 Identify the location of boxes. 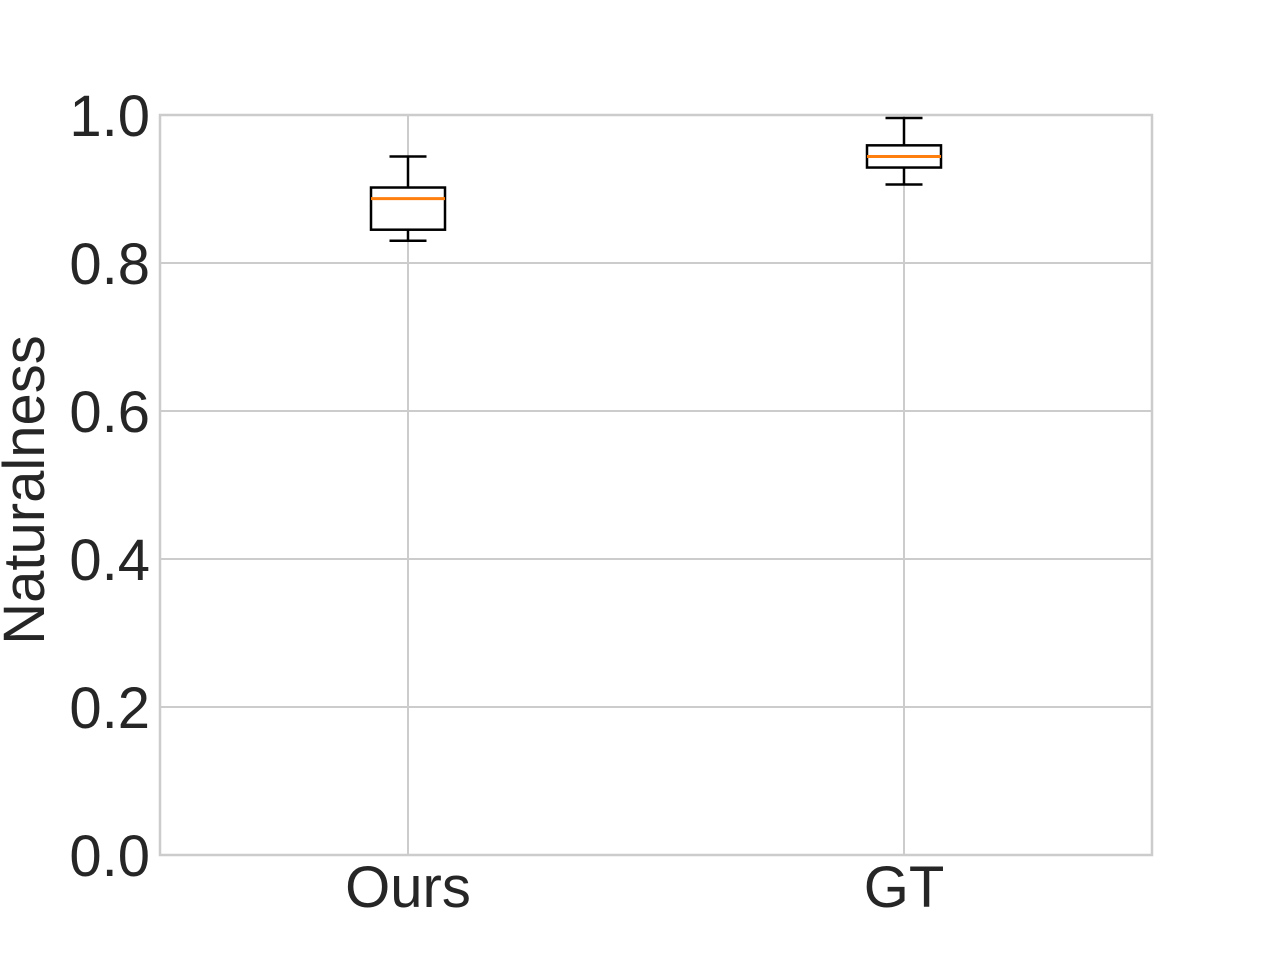
(656, 179).